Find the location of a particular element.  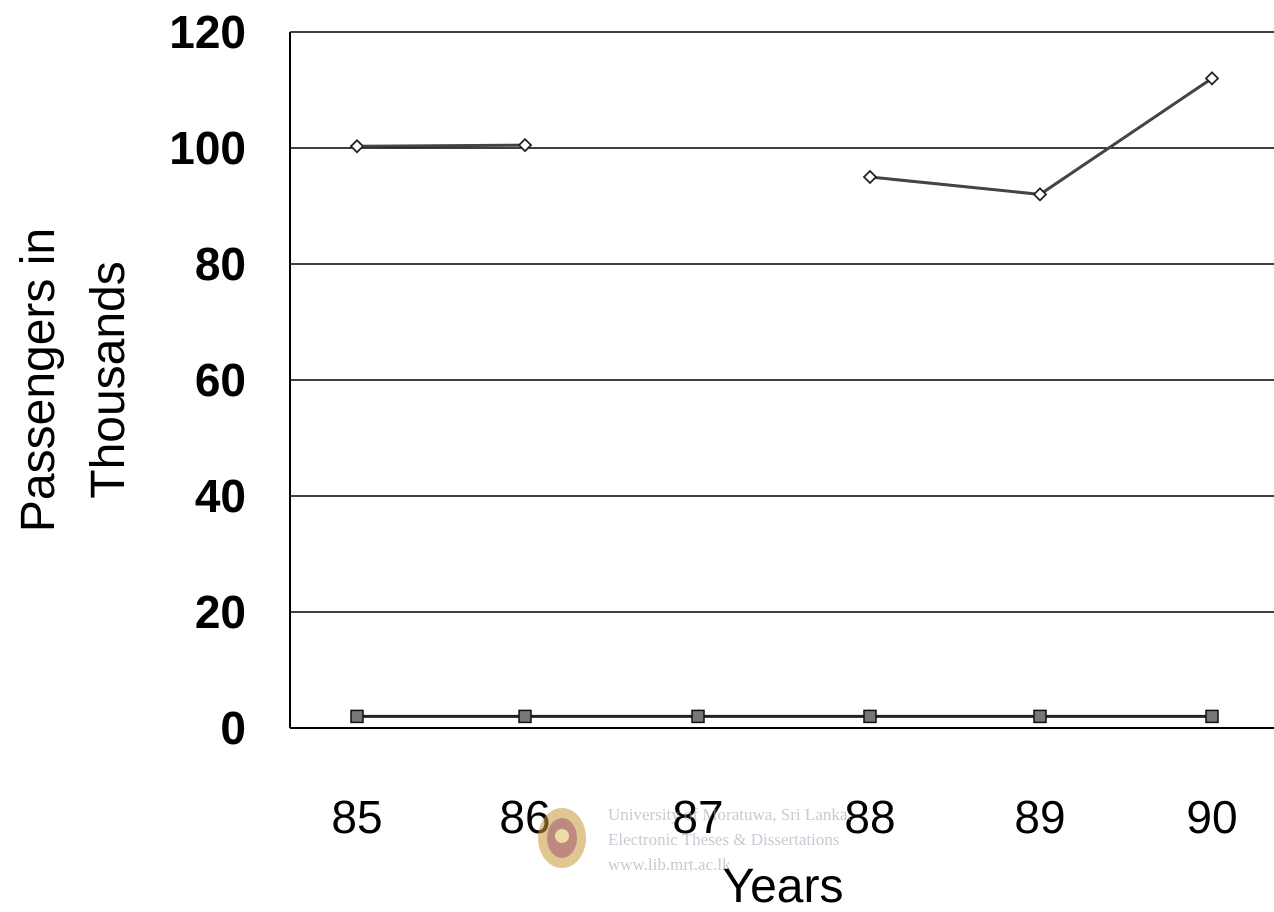

y-tick-label: 40 is located at coordinates (220, 496).